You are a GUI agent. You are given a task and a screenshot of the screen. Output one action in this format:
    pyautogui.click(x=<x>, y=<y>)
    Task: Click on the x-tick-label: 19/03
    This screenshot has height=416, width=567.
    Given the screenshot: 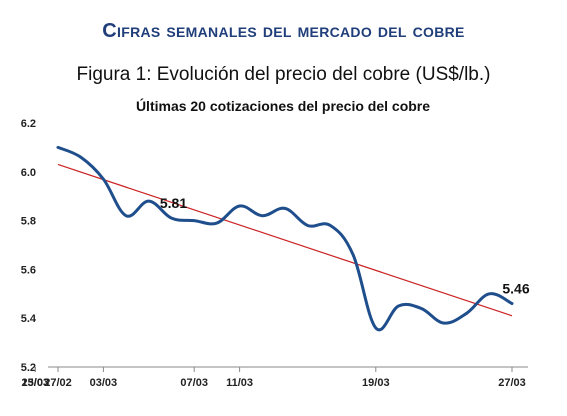 What is the action you would take?
    pyautogui.click(x=376, y=383)
    